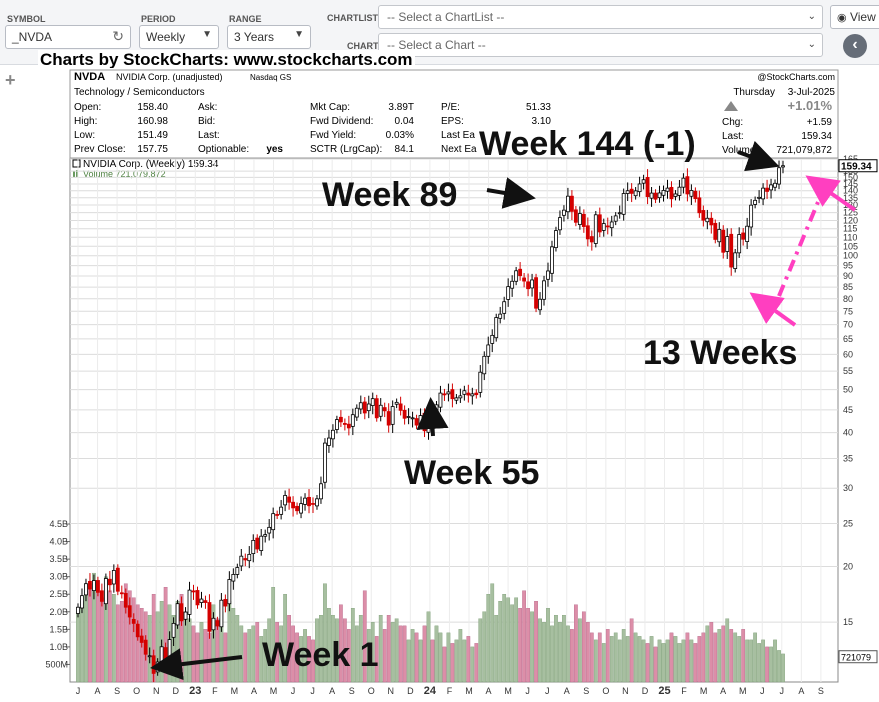  Describe the element at coordinates (68, 37) in the screenshot. I see `symbol-input: _NVDA ↻` at that location.